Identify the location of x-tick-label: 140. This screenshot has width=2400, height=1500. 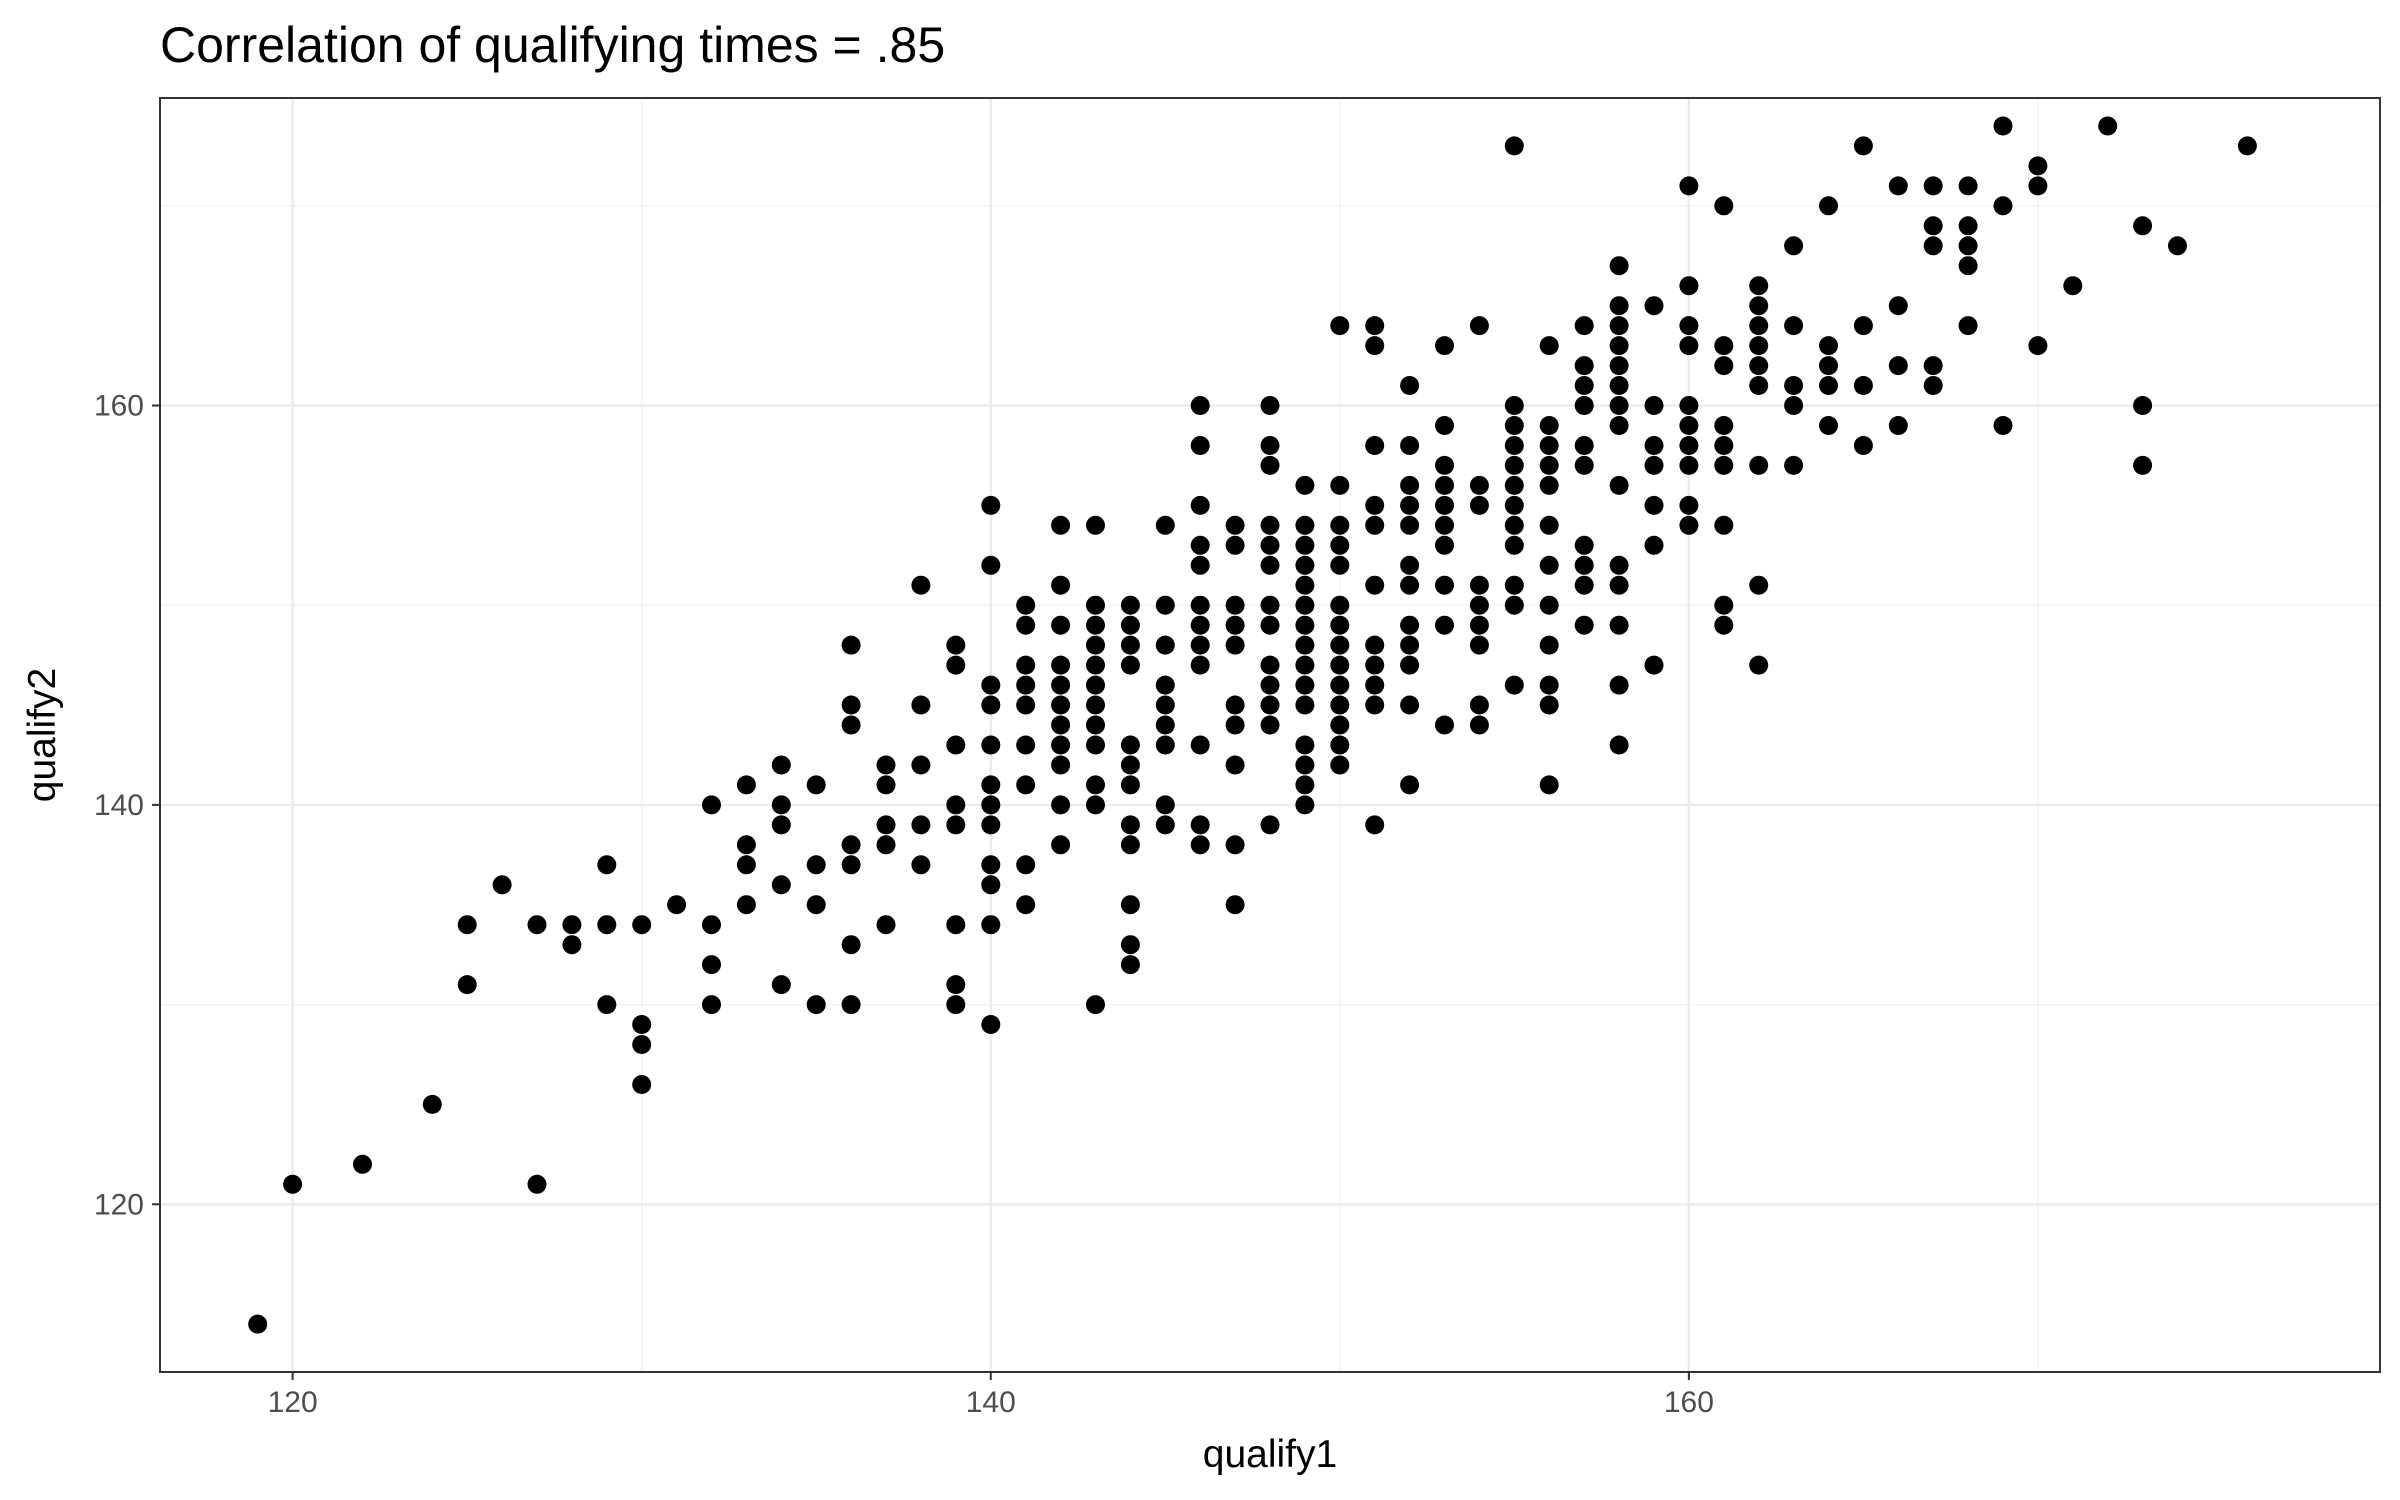
(991, 1402).